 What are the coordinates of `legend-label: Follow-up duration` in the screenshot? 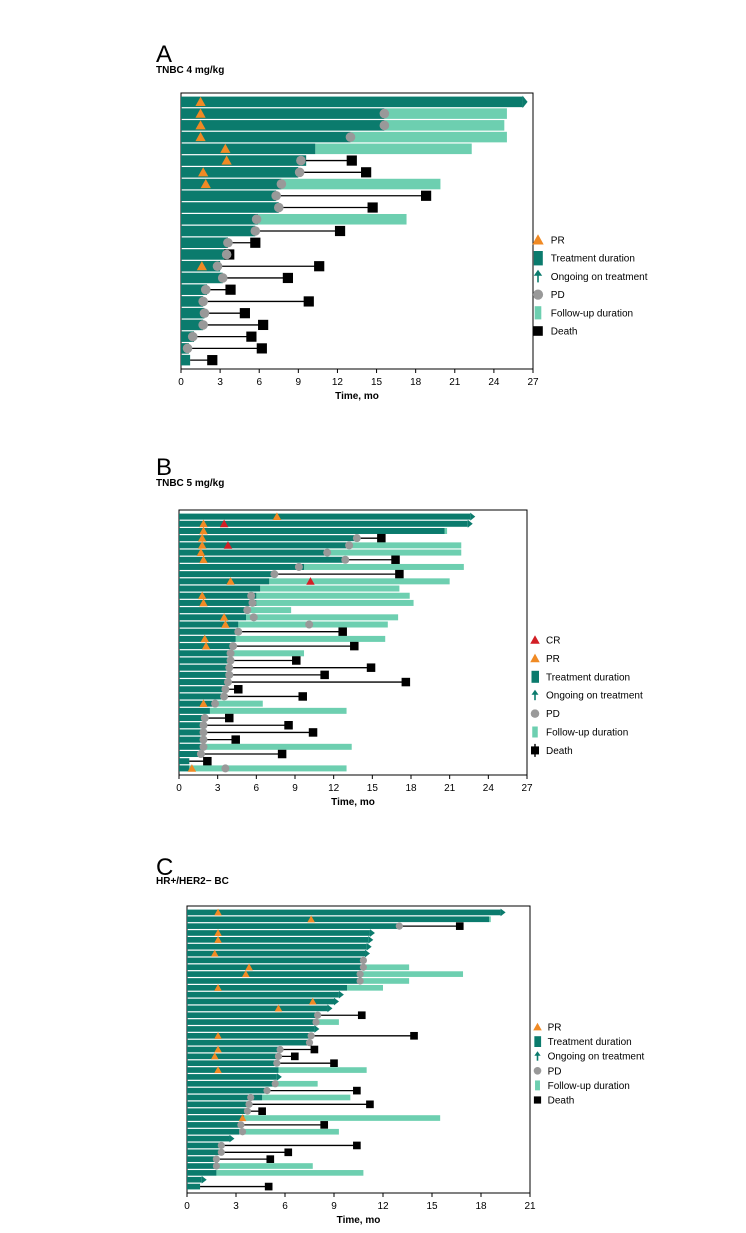 It's located at (592, 313).